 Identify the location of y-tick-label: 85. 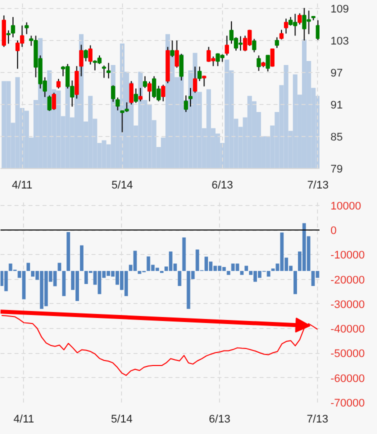
(336, 138).